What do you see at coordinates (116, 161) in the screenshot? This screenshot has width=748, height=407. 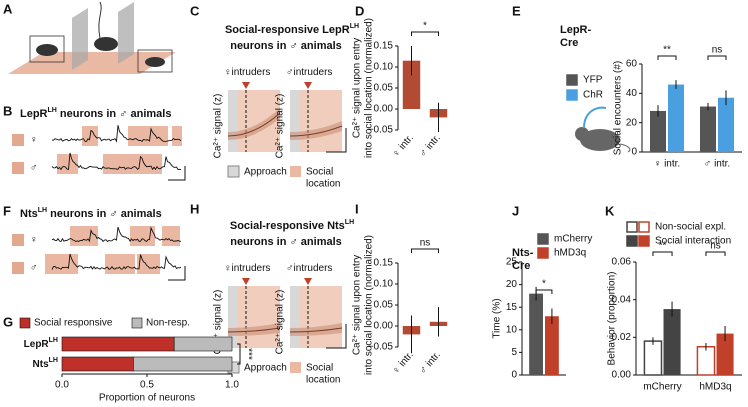 I see `calcium-trace` at bounding box center [116, 161].